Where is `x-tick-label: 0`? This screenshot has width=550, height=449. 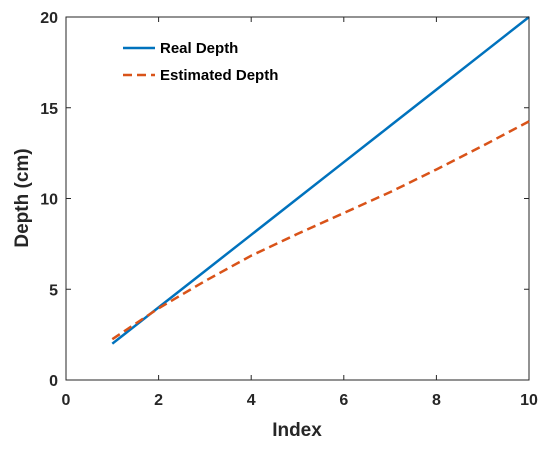 x-tick-label: 0 is located at coordinates (66, 400).